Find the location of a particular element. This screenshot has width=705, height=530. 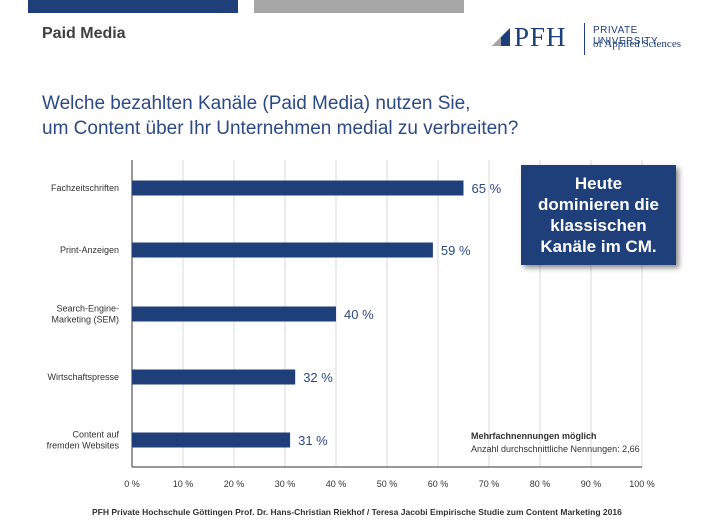

x-tick-label: 40 % is located at coordinates (336, 484).